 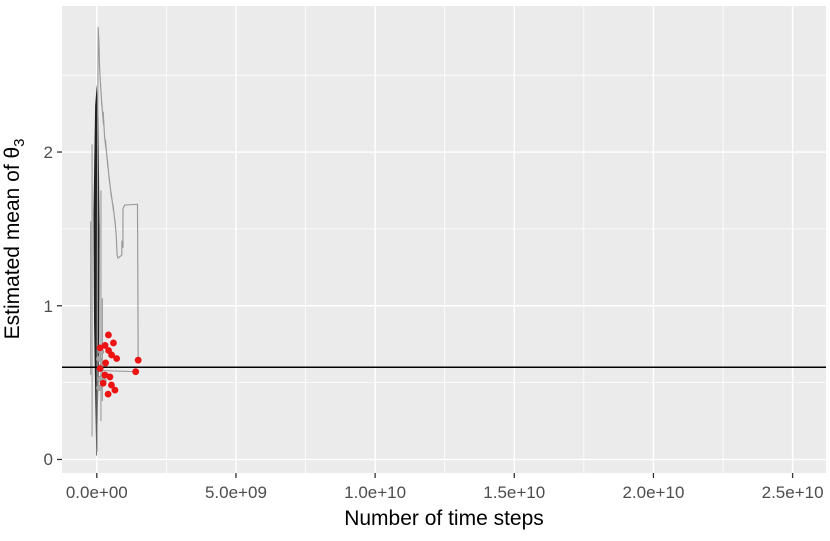 What do you see at coordinates (117, 239) in the screenshot?
I see `trajectory-line` at bounding box center [117, 239].